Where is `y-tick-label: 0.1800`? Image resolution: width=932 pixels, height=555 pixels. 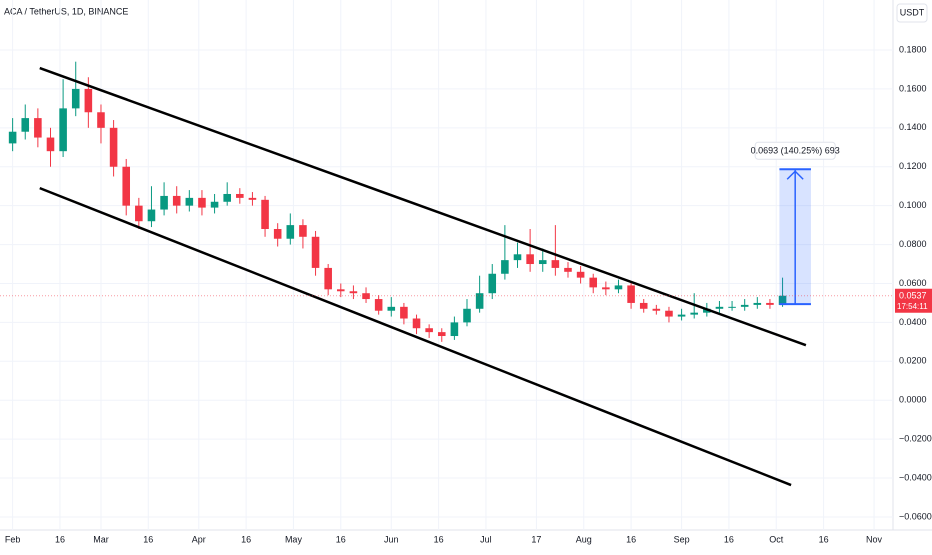
y-tick-label: 0.1800 is located at coordinates (913, 49).